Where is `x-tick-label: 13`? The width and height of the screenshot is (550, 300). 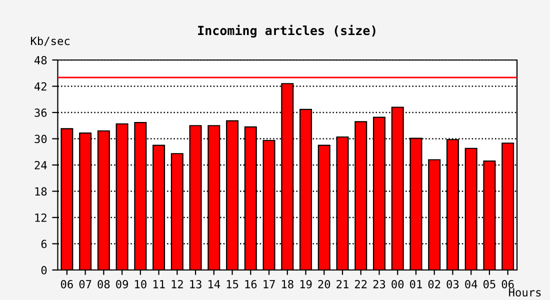
x-tick-label: 13 is located at coordinates (196, 284).